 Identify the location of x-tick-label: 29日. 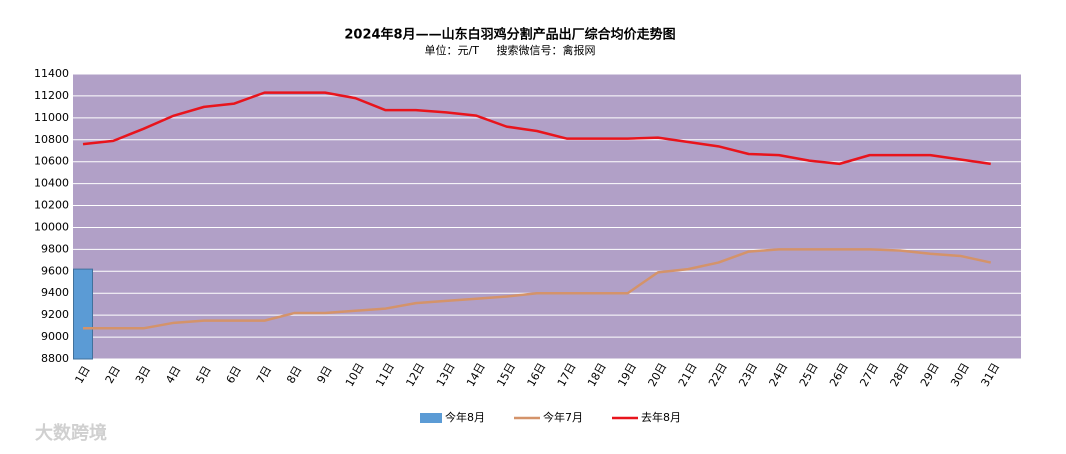
(930, 375).